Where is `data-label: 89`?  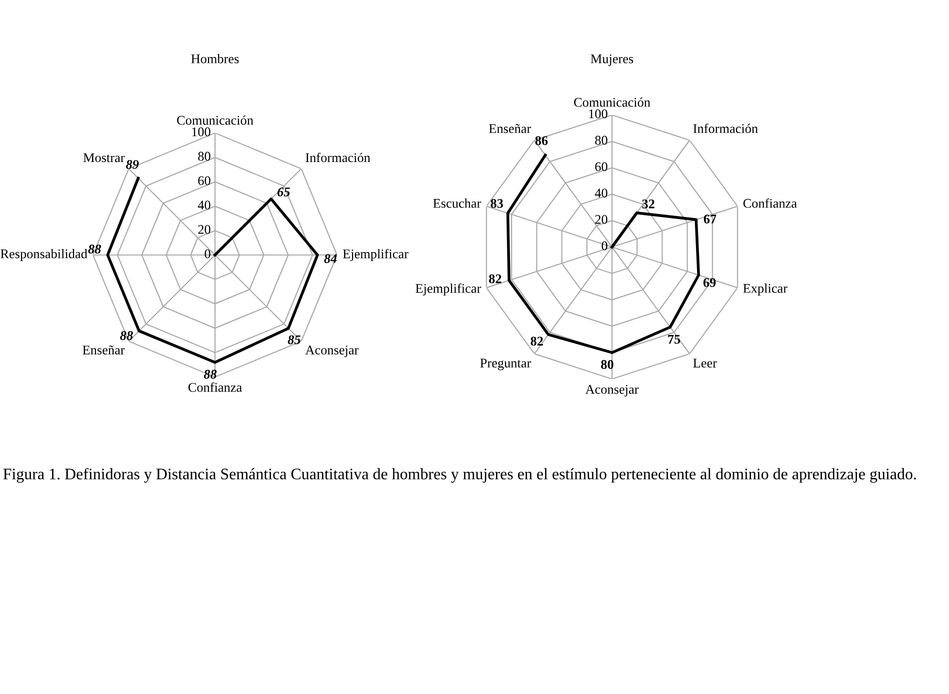
data-label: 89 is located at coordinates (132, 164).